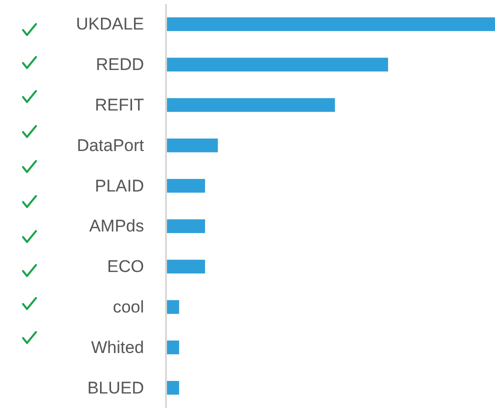 This screenshot has width=495, height=408. Describe the element at coordinates (115, 388) in the screenshot. I see `y-tick-label: BLUED` at that location.